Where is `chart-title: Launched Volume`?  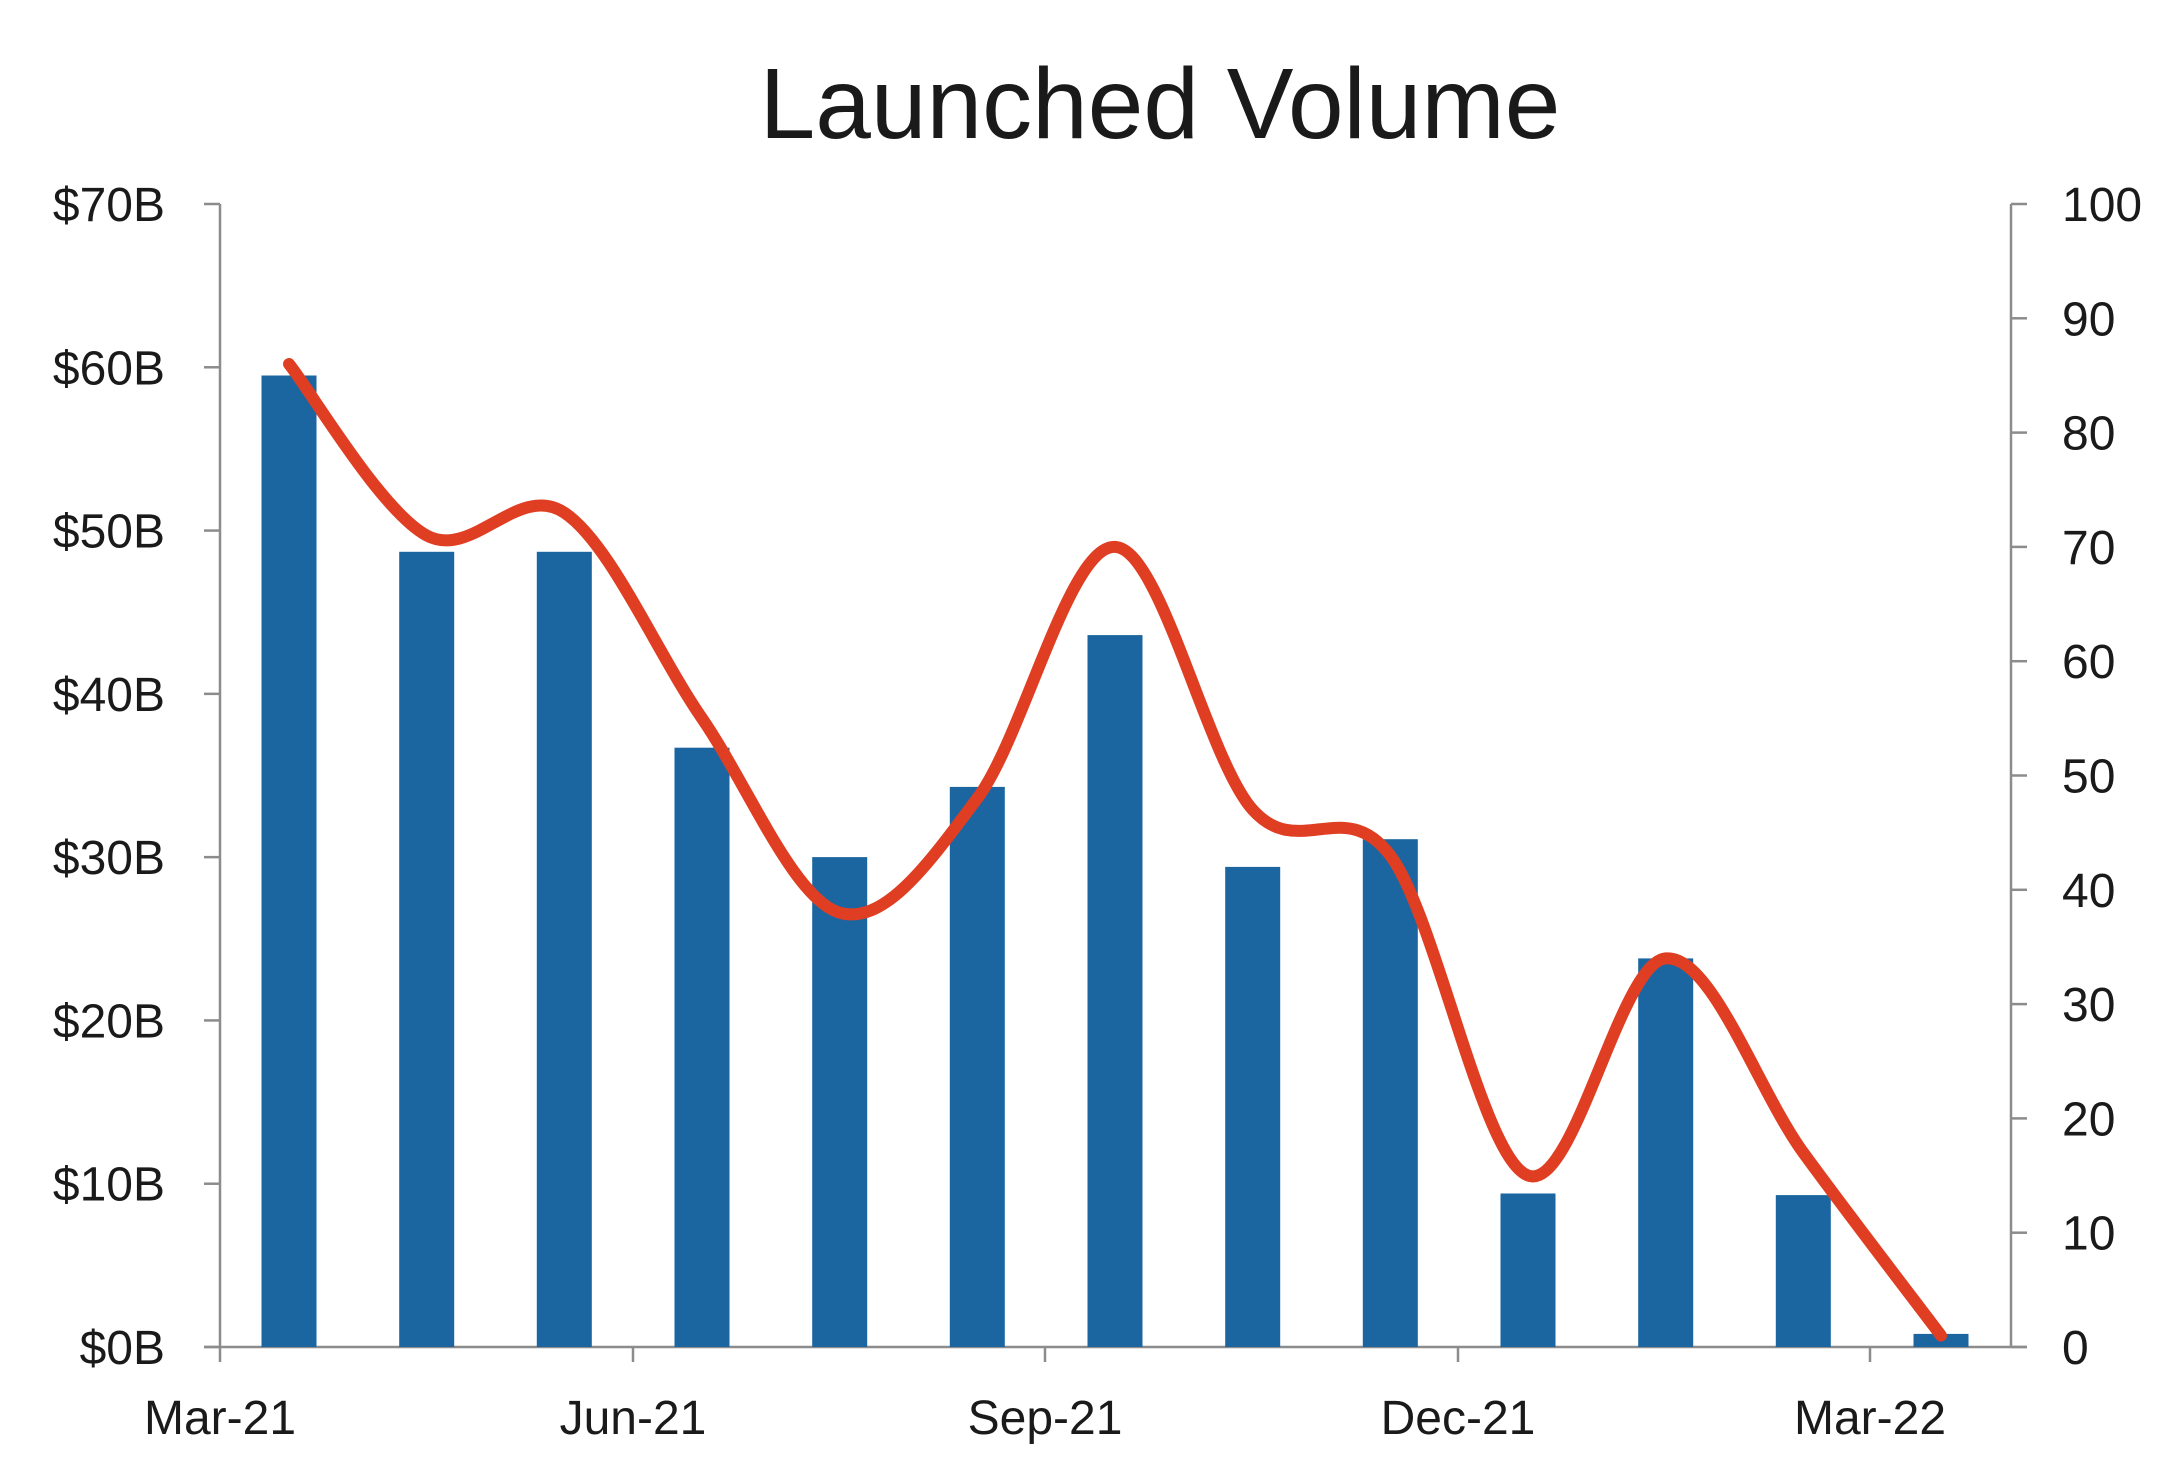
chart-title: Launched Volume is located at coordinates (1160, 104).